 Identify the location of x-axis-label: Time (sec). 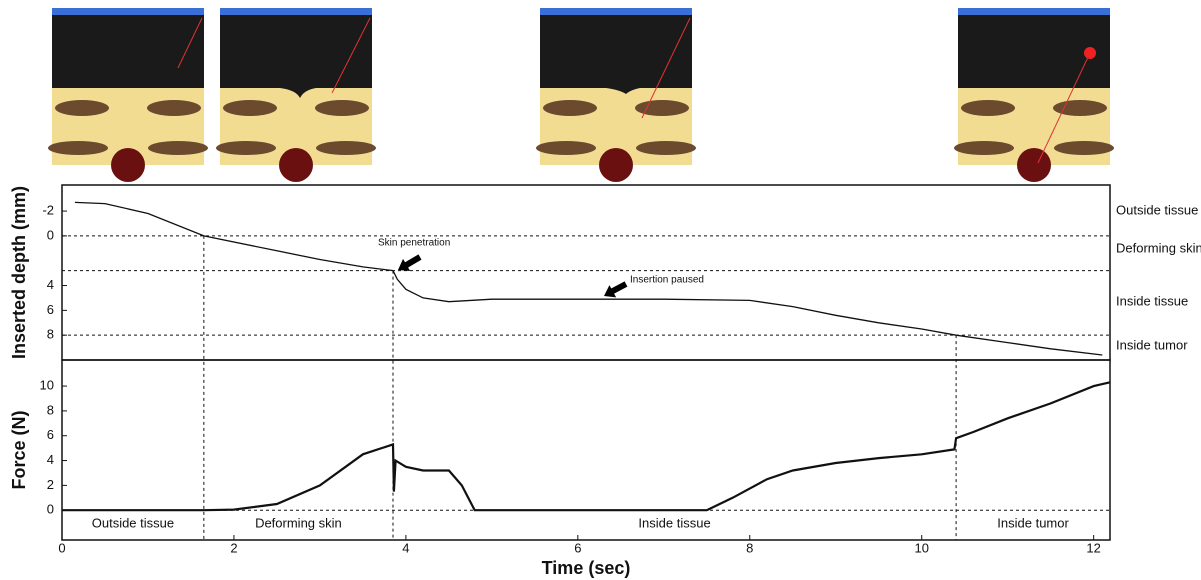
(586, 568).